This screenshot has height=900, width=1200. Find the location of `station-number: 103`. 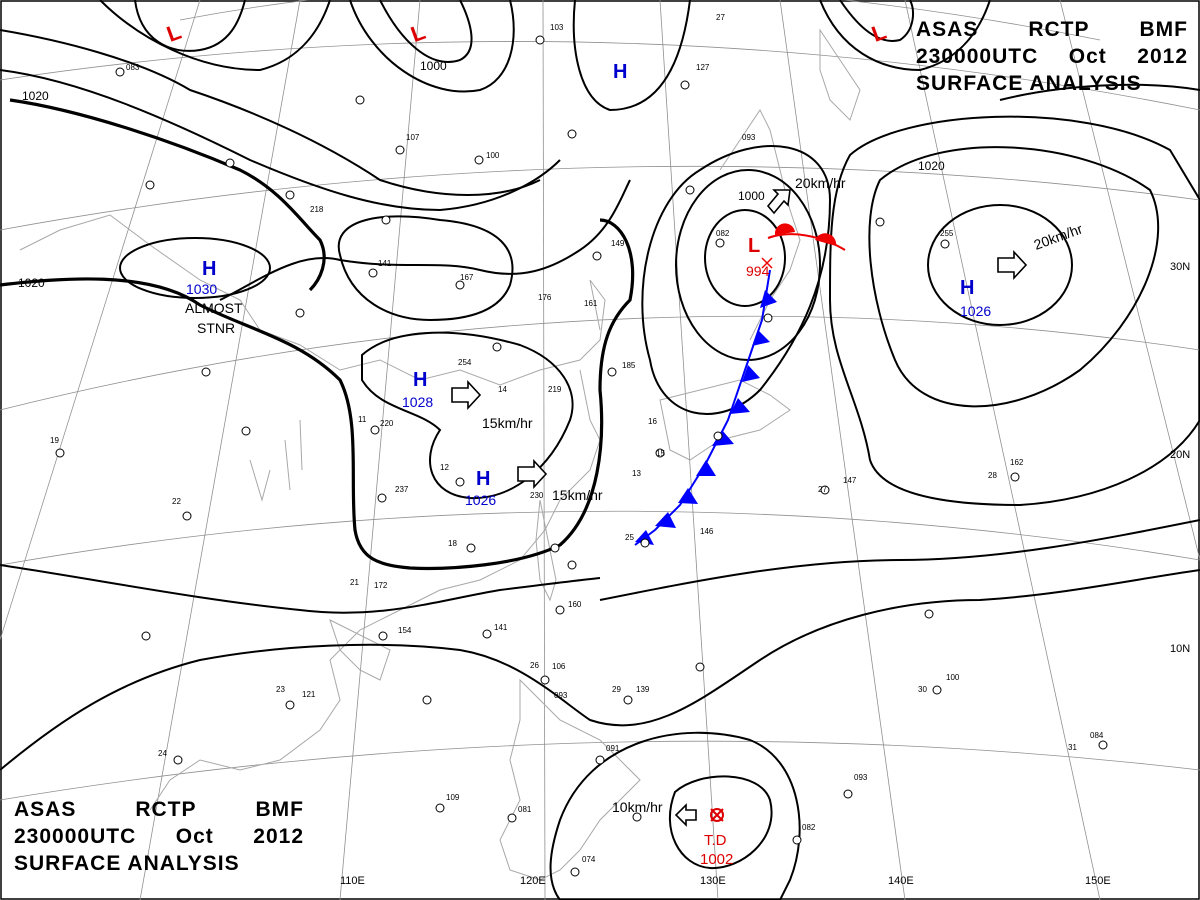

station-number: 103 is located at coordinates (557, 27).